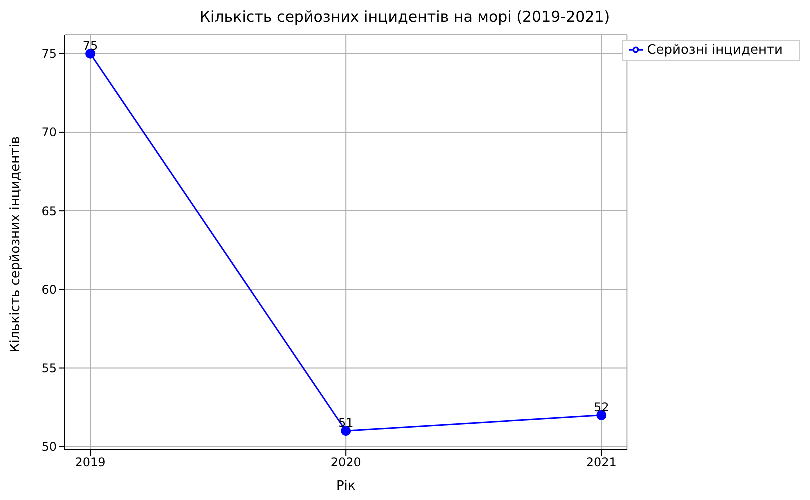 Image resolution: width=810 pixels, height=500 pixels. Describe the element at coordinates (49, 133) in the screenshot. I see `y-tick-label: 70` at that location.